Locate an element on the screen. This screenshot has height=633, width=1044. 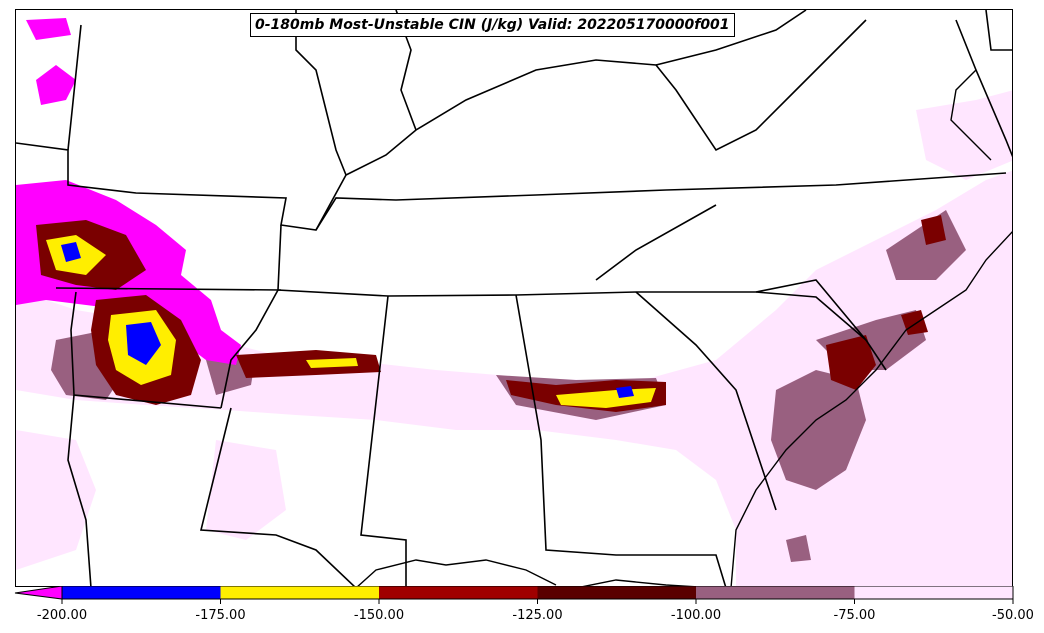
cin-blue-regions is located at coordinates (347, 320).